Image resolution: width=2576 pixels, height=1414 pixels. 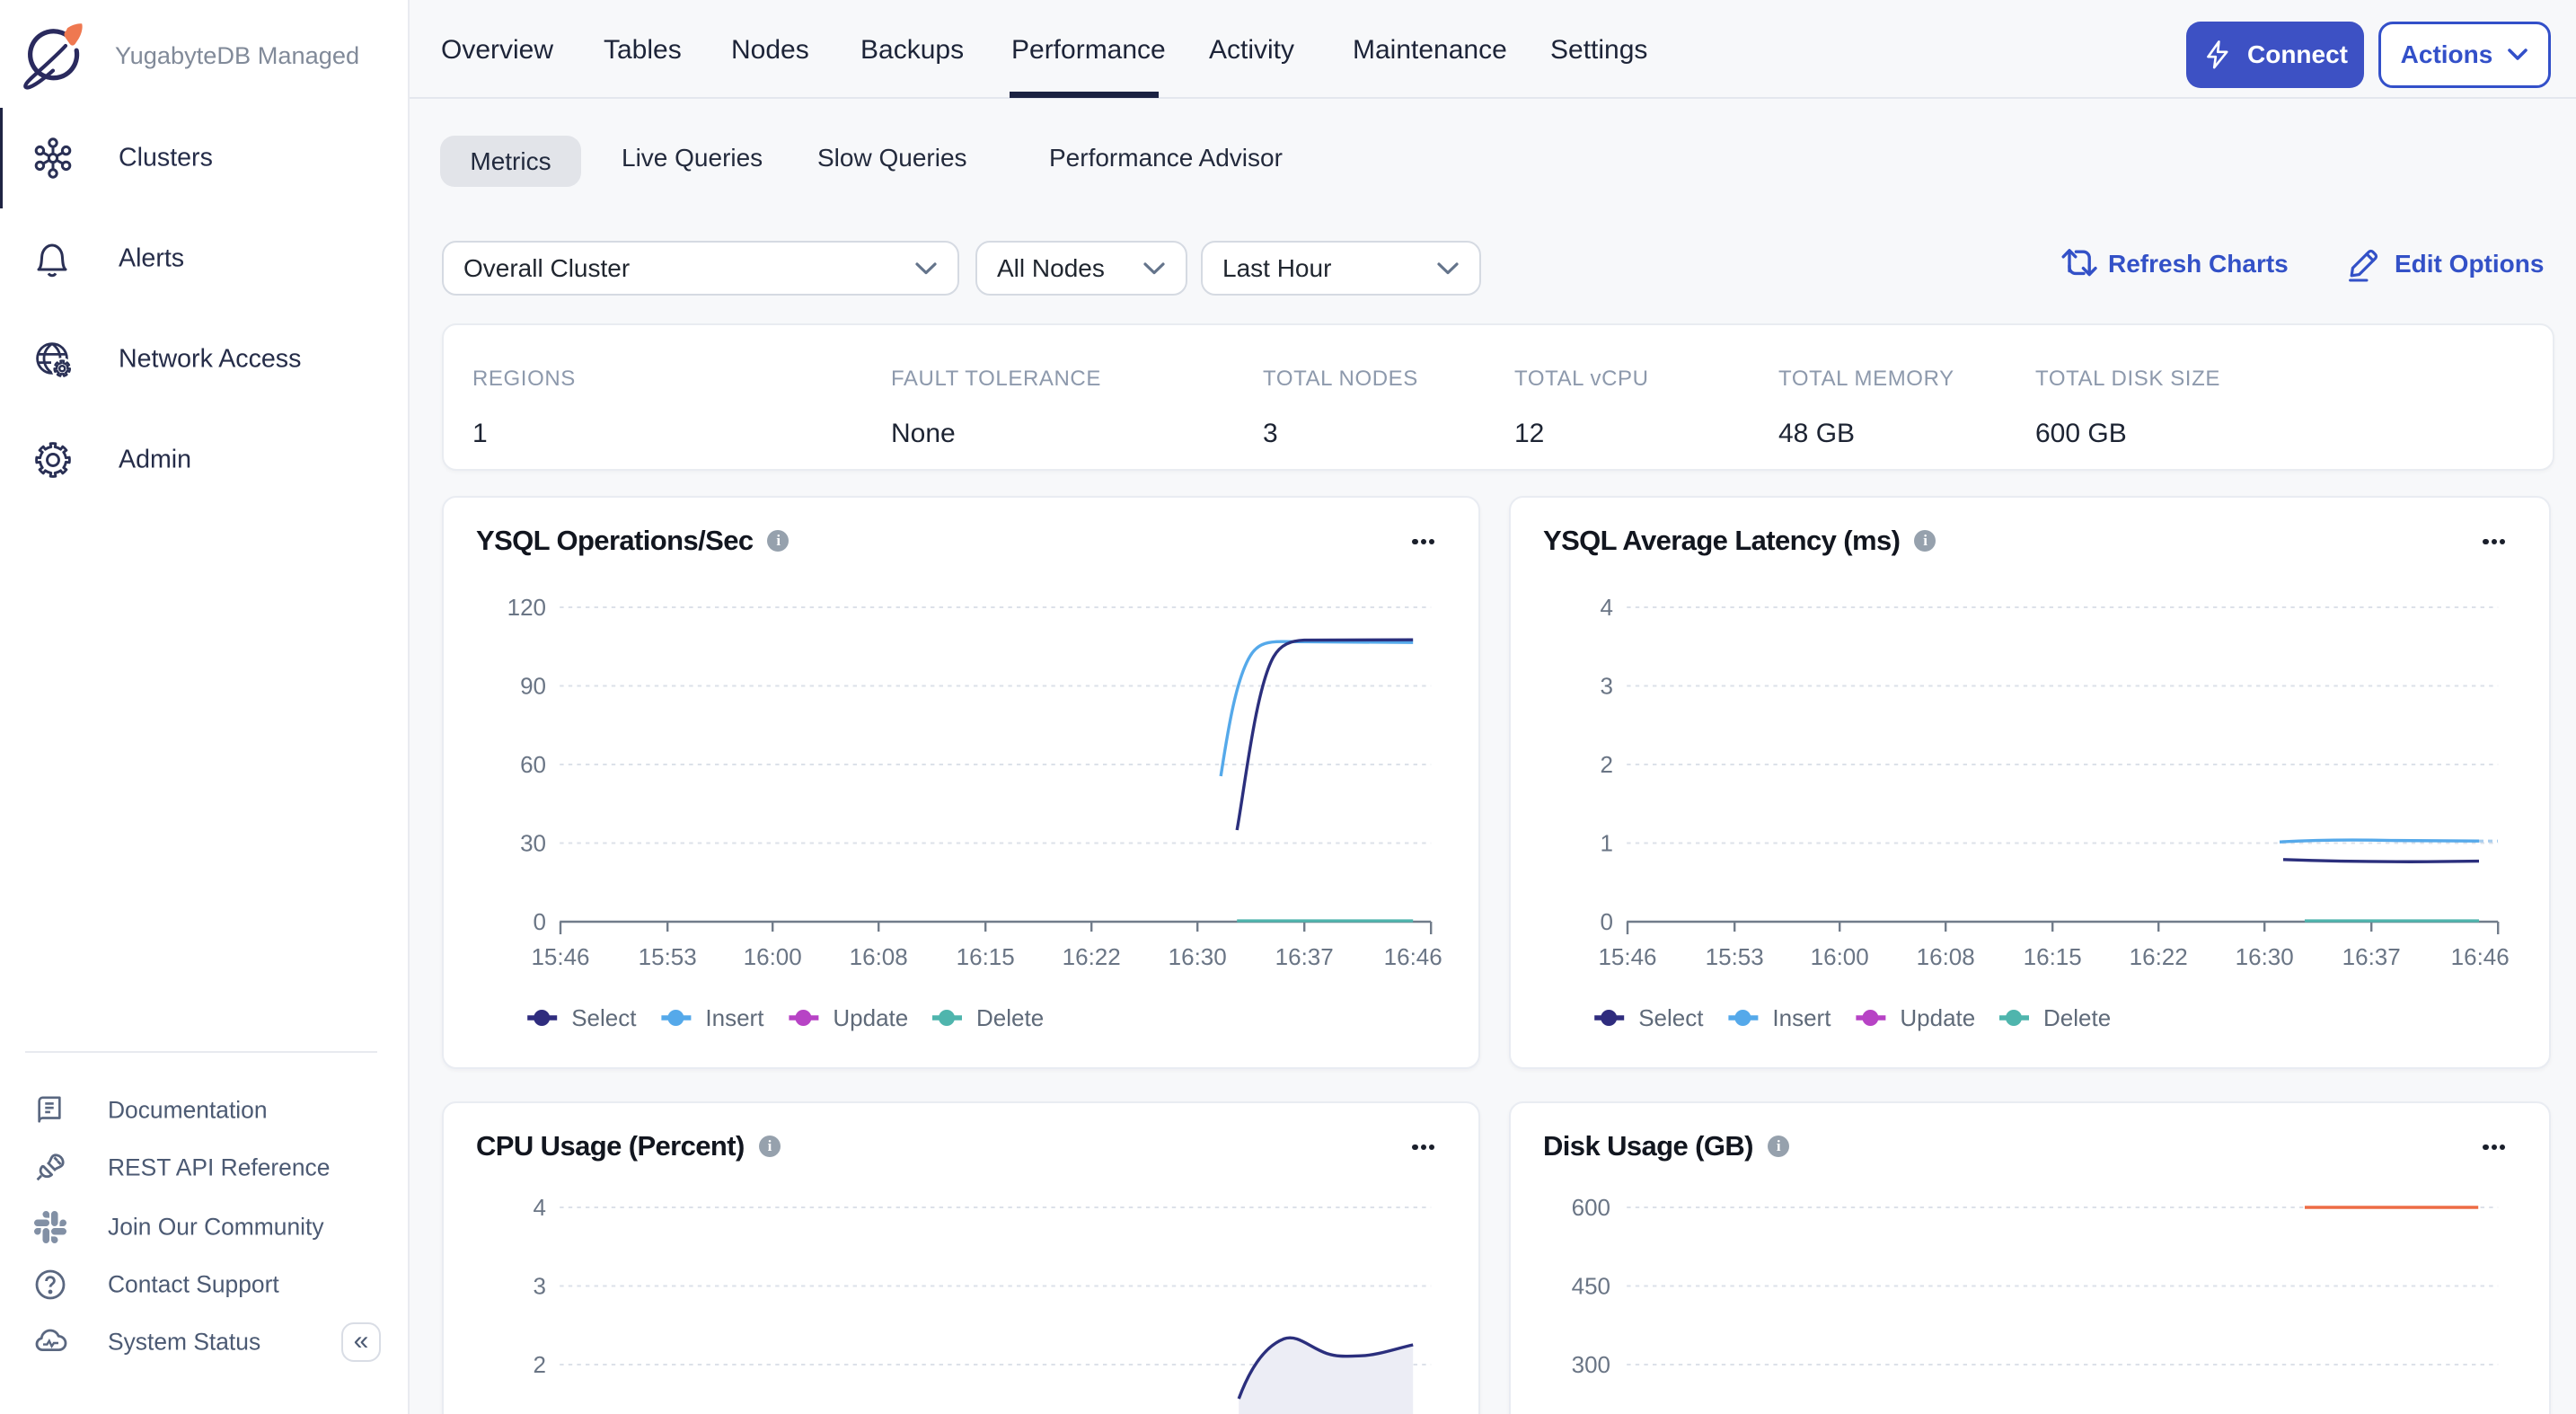 I want to click on svg-text: 30, so click(x=533, y=843).